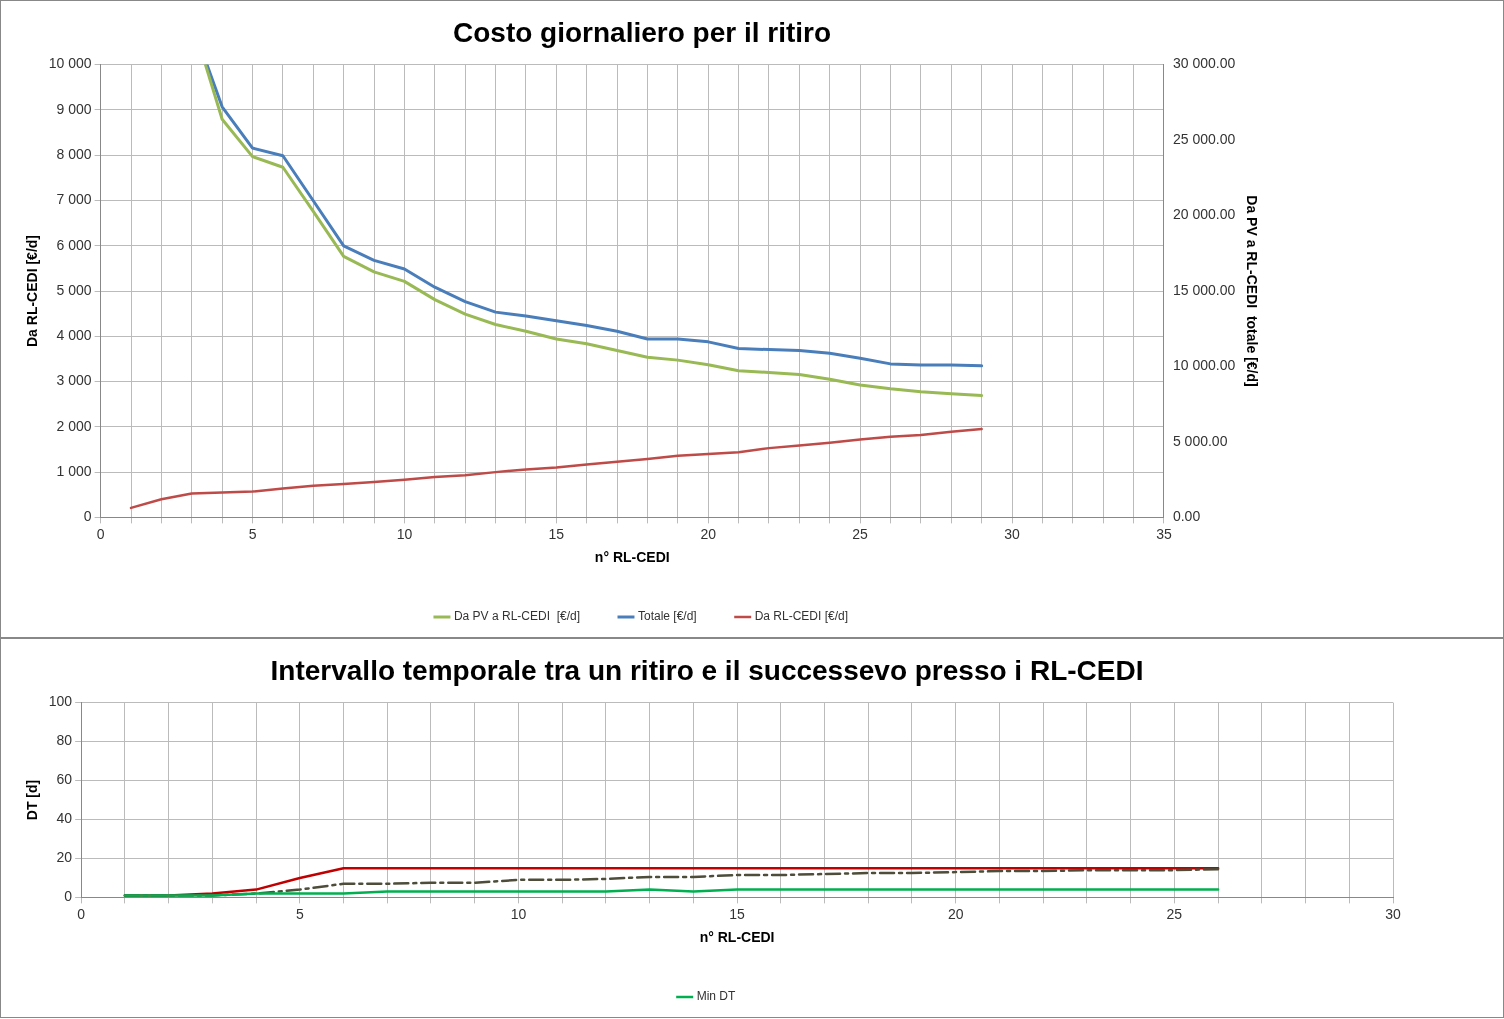 This screenshot has height=1019, width=1504. Describe the element at coordinates (60, 701) in the screenshot. I see `y-tick-label: 100` at that location.